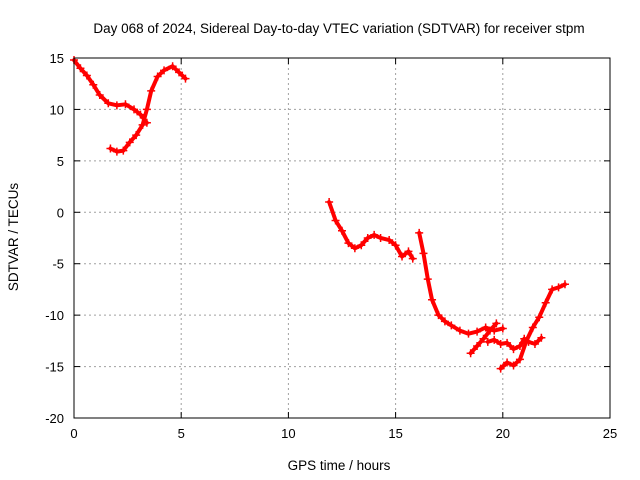 Image resolution: width=640 pixels, height=480 pixels. What do you see at coordinates (288, 433) in the screenshot?
I see `x-tick-label: 10` at bounding box center [288, 433].